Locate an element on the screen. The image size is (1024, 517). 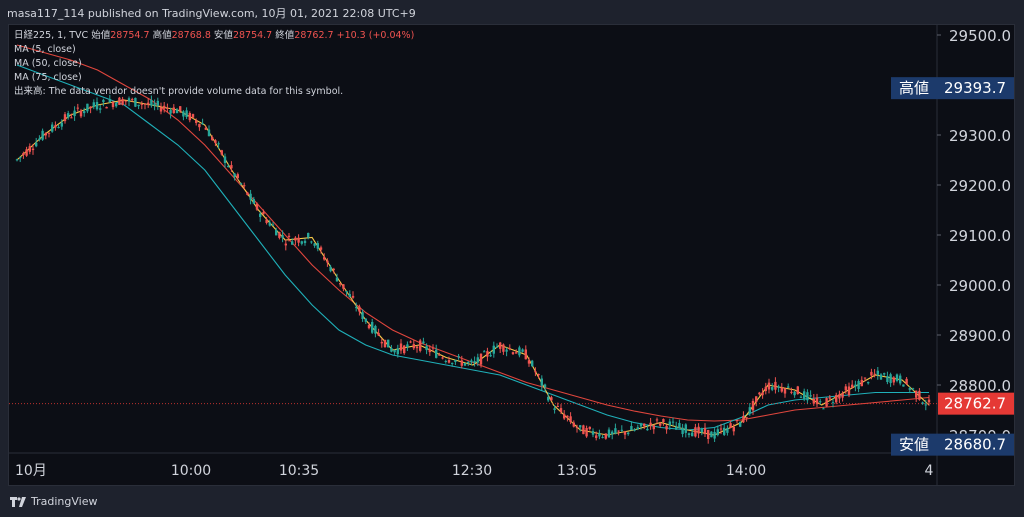
tradingview-brand: TradingView is located at coordinates (53, 501).